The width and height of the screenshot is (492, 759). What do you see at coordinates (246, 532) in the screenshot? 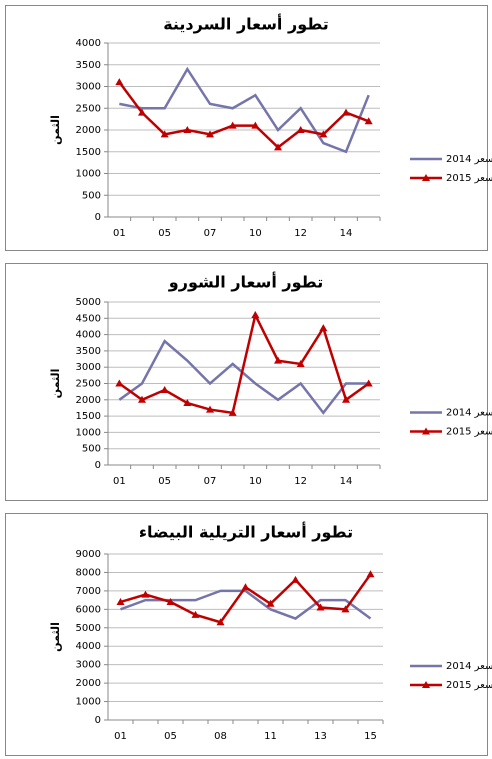
I see `chart-title: تطور أسعار التريلية البيضاء` at bounding box center [246, 532].